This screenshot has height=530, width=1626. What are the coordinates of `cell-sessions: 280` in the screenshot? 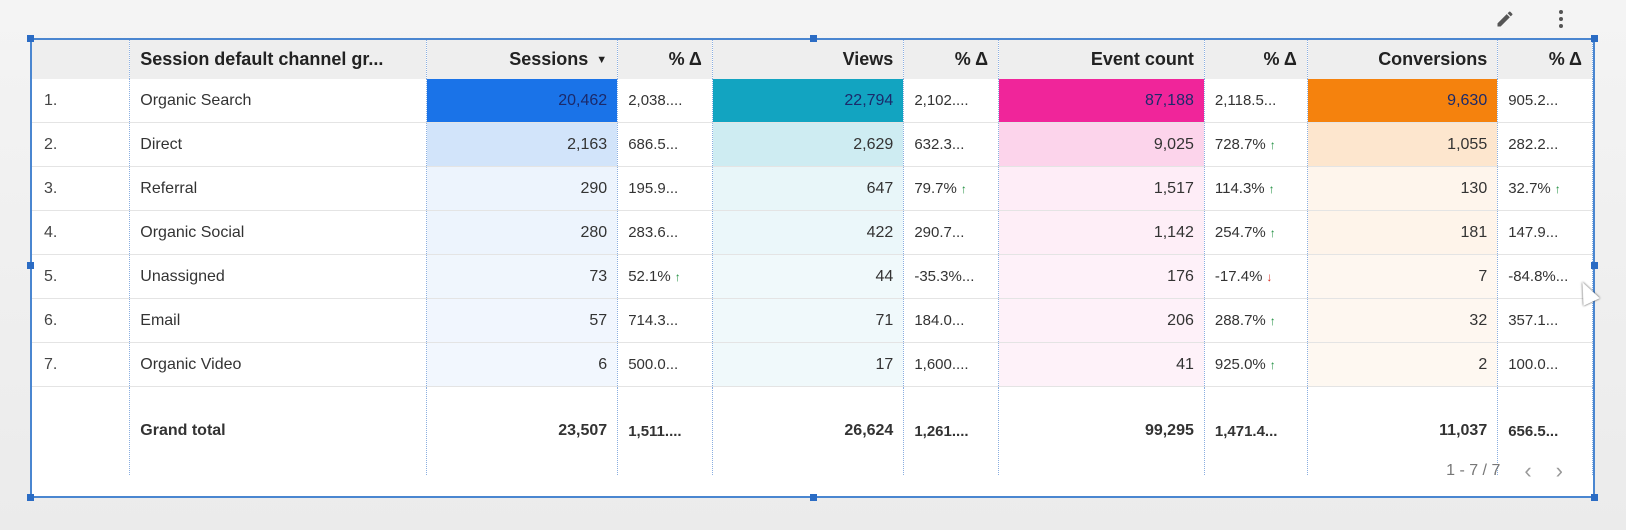 It's located at (522, 232).